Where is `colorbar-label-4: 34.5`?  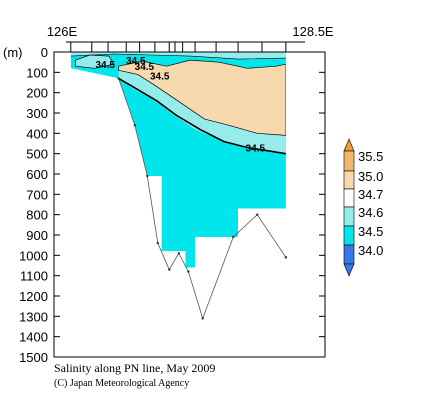
colorbar-label-4: 34.5 is located at coordinates (370, 231).